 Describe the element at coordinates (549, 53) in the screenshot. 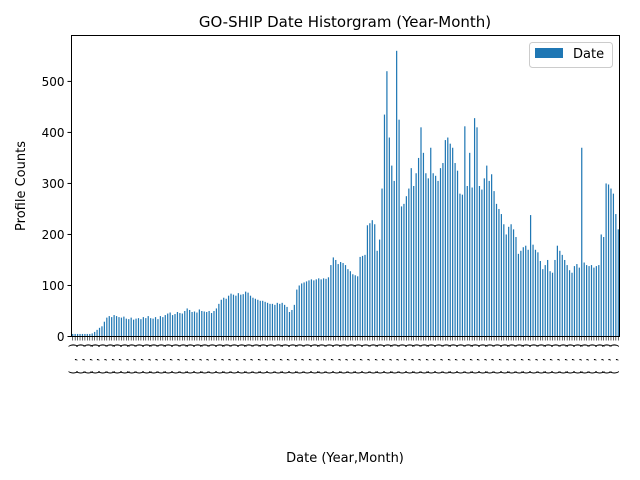

I see `legend-swatch` at that location.